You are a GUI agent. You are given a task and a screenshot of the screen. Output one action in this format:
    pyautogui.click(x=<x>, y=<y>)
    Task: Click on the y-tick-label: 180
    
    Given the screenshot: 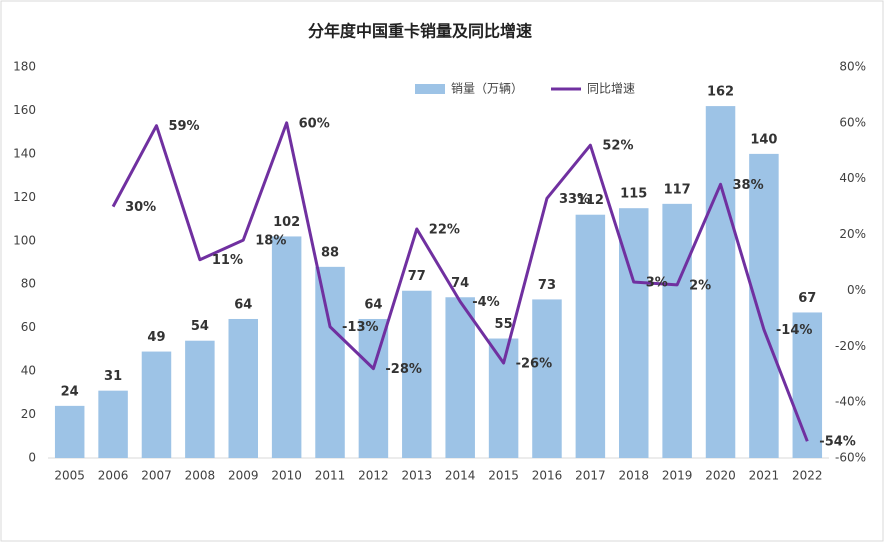 What is the action you would take?
    pyautogui.click(x=24, y=67)
    